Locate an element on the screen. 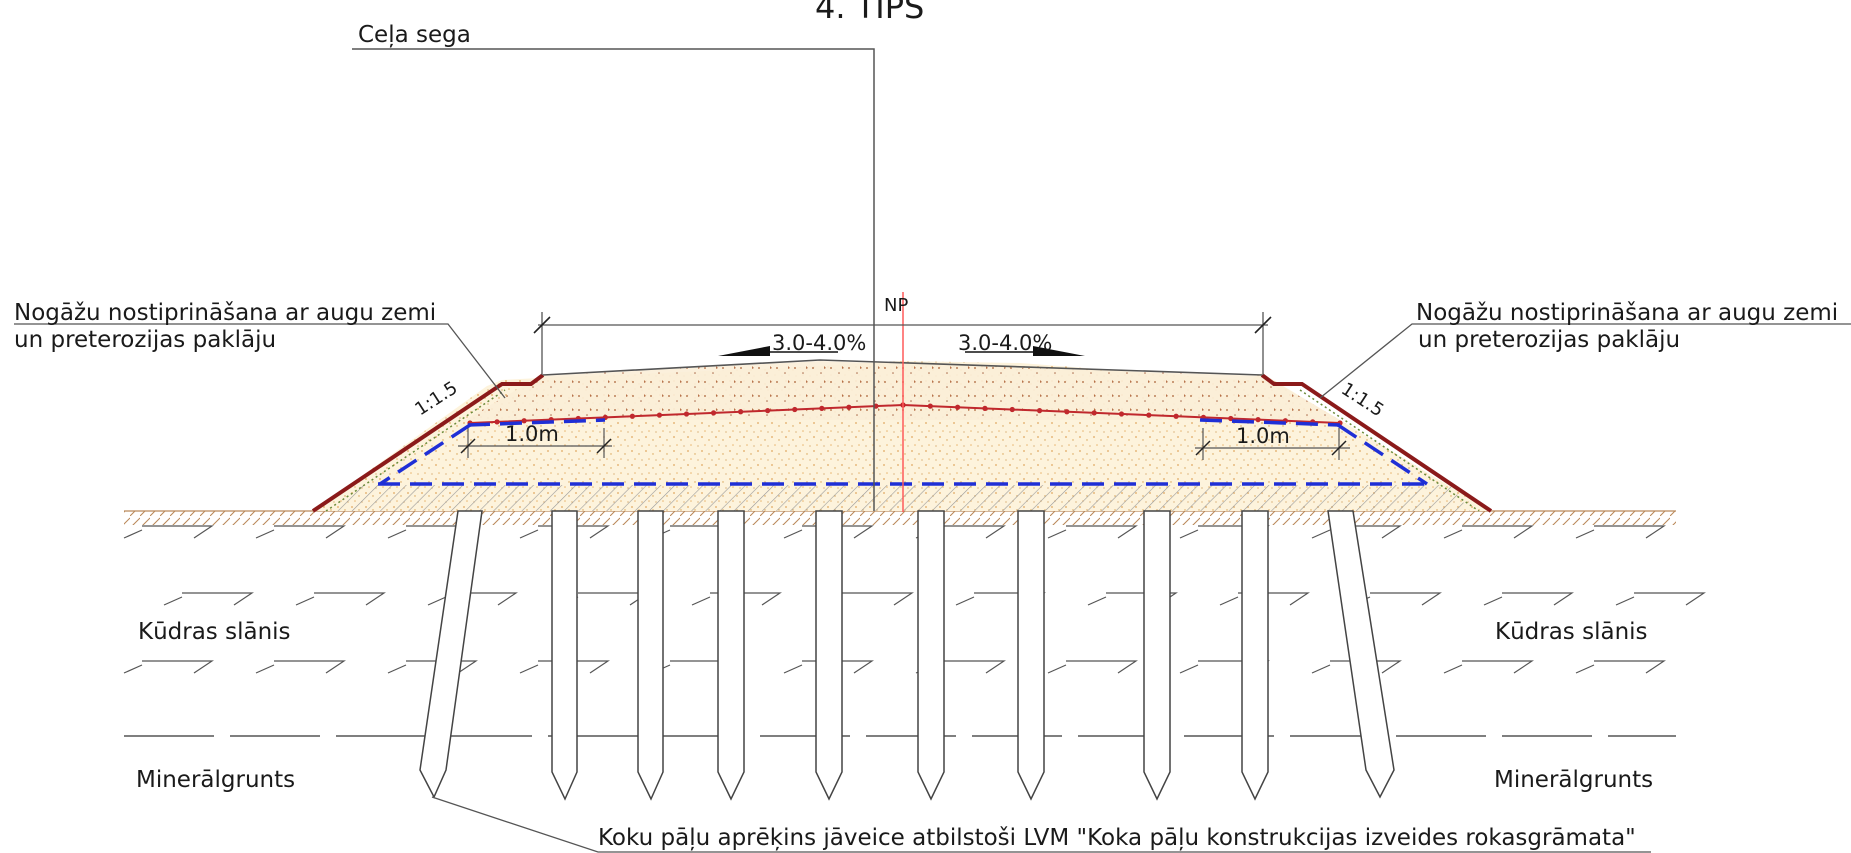 The width and height of the screenshot is (1851, 853). dim-1m-right-tick2 is located at coordinates (1339, 448).